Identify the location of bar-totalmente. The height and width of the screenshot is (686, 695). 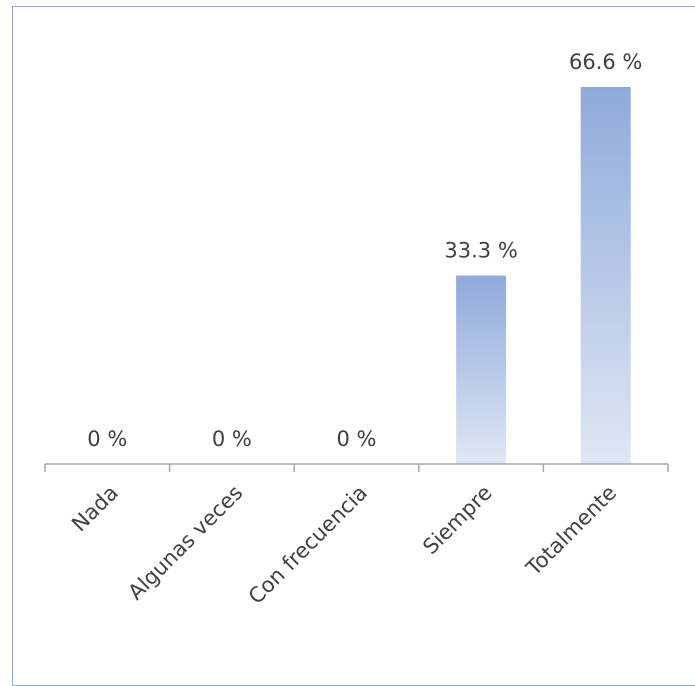
(605, 275).